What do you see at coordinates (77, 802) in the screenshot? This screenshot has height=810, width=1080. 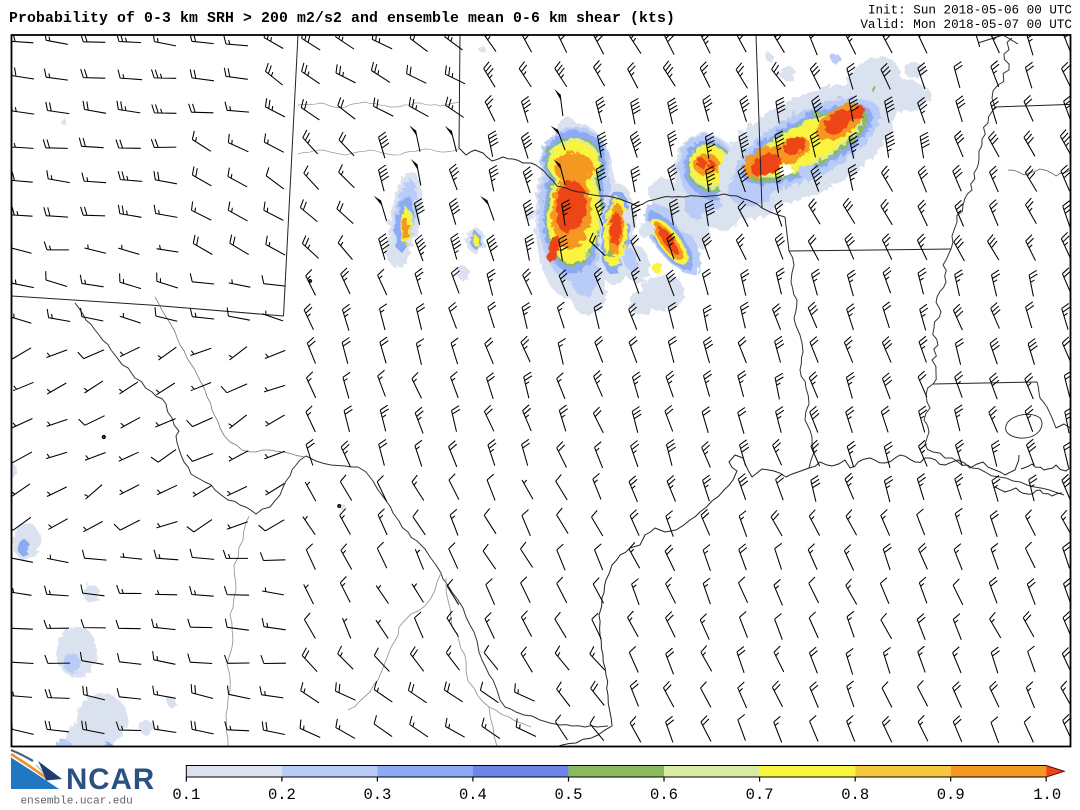 I see `svg-text: ensemble.ucar.edu` at bounding box center [77, 802].